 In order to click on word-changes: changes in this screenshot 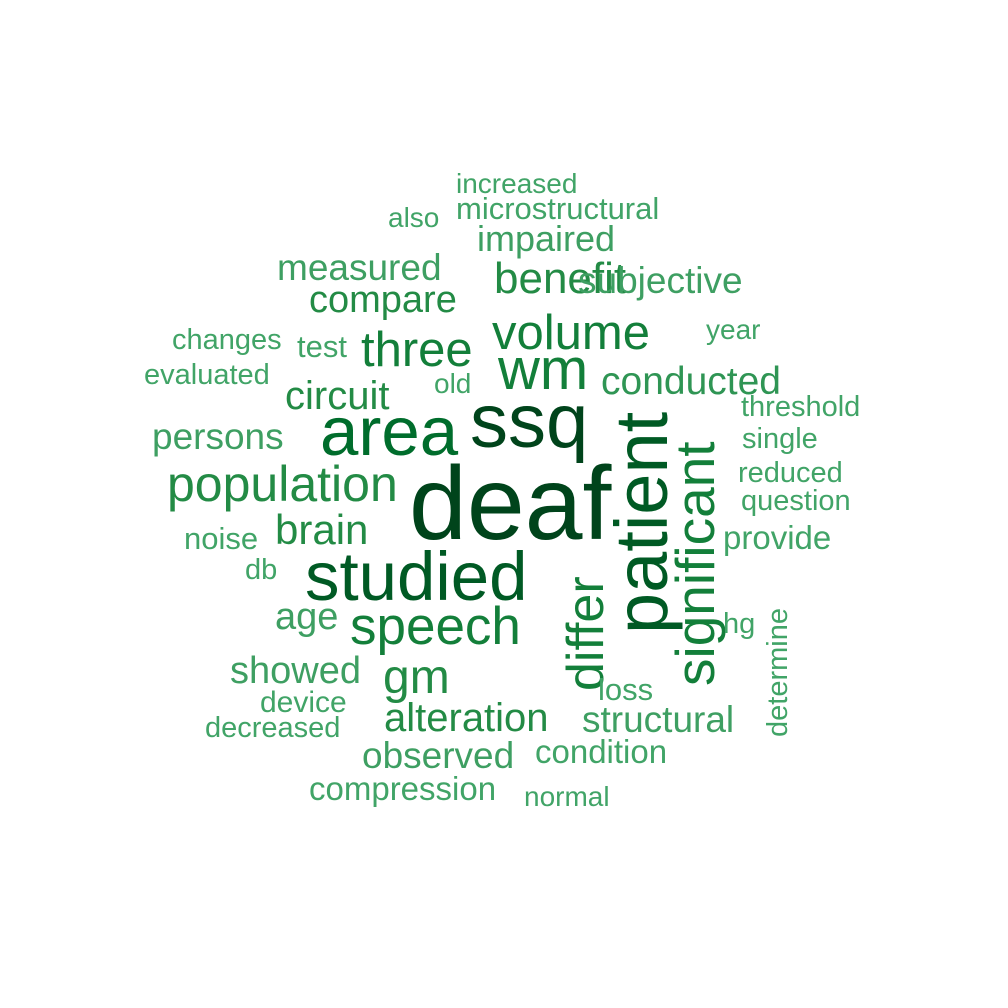, I will do `click(227, 340)`.